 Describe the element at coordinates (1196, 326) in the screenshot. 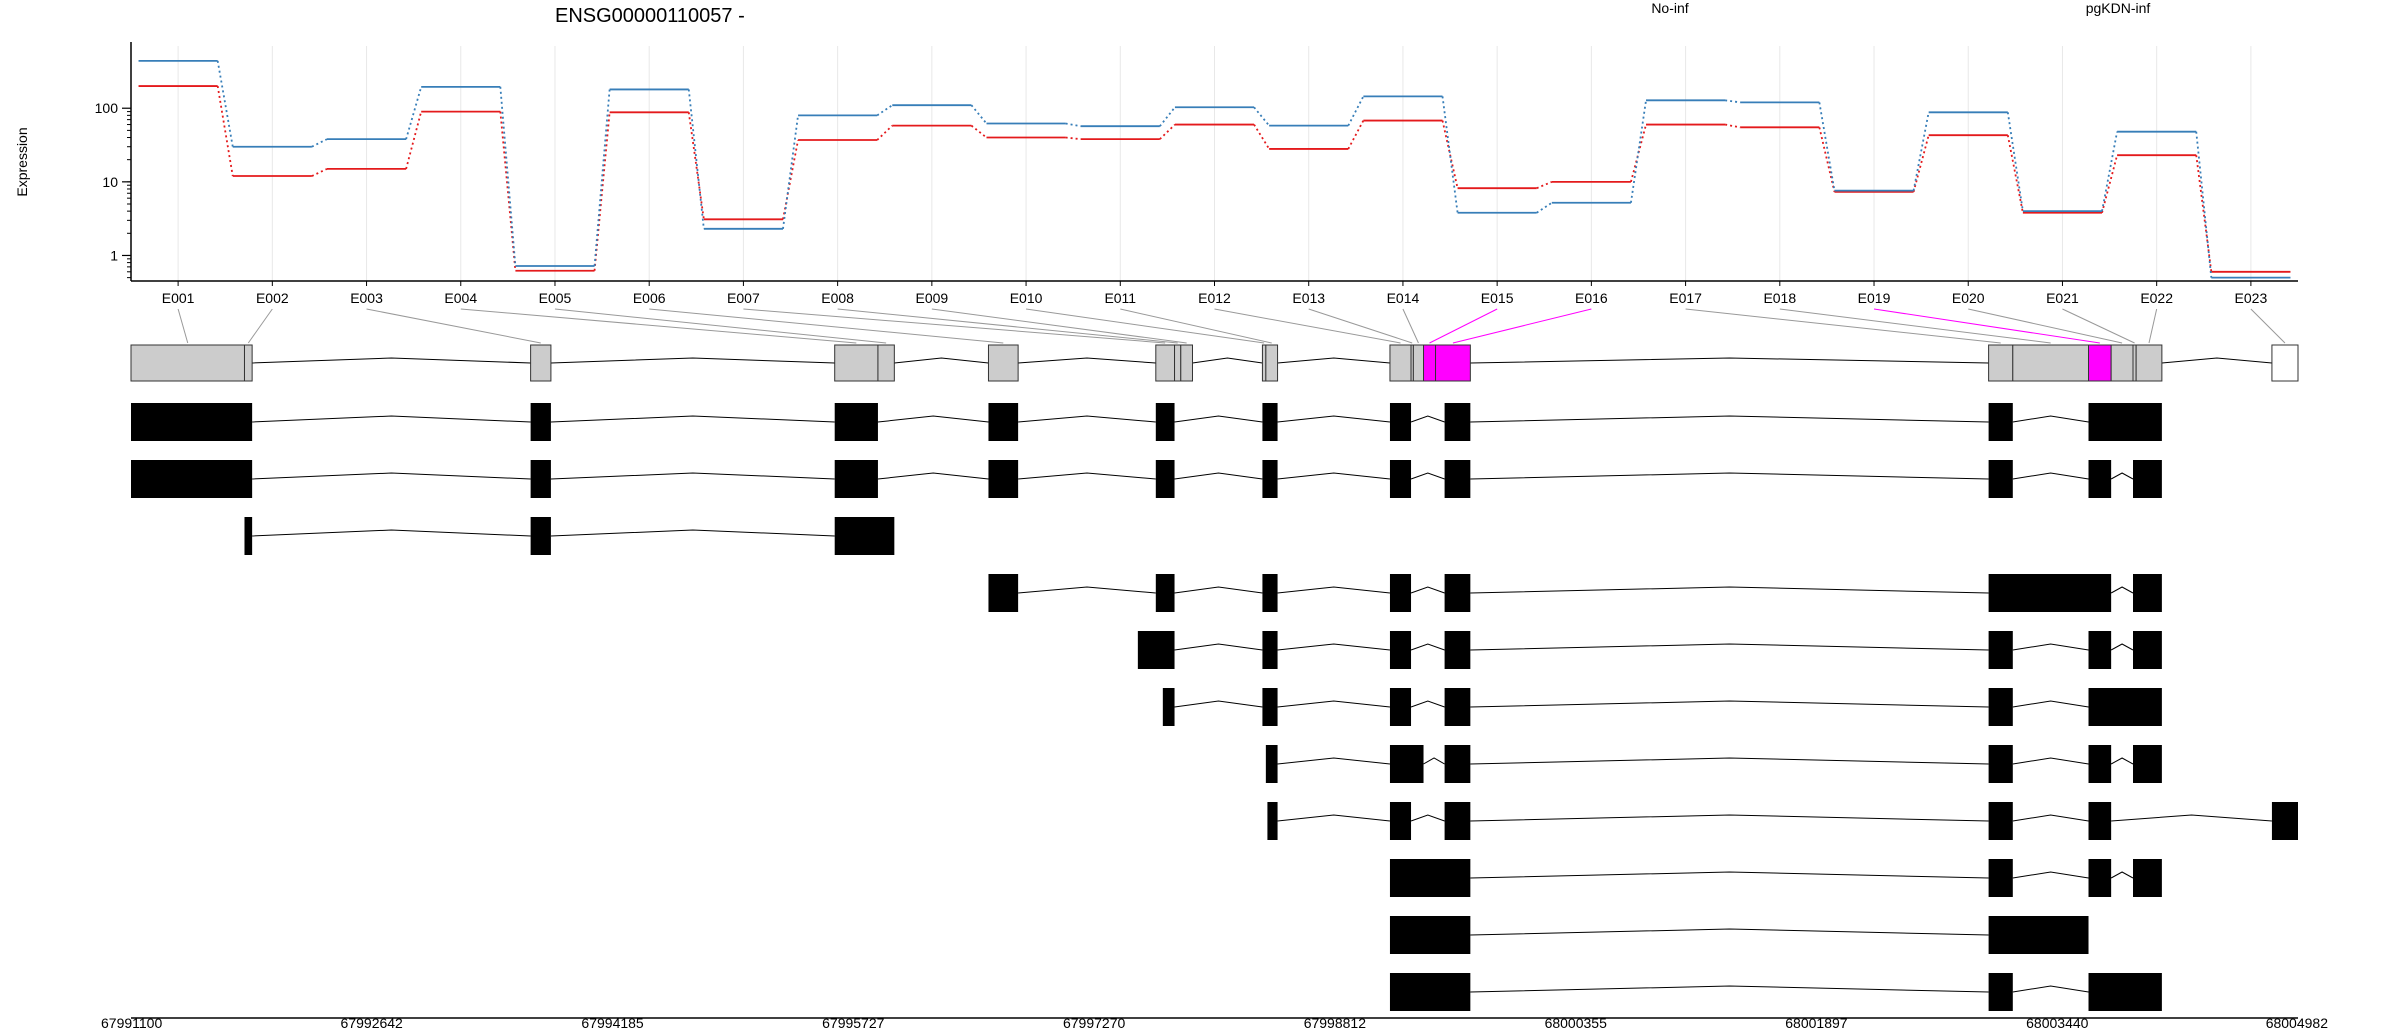

I see `connector-e011` at that location.